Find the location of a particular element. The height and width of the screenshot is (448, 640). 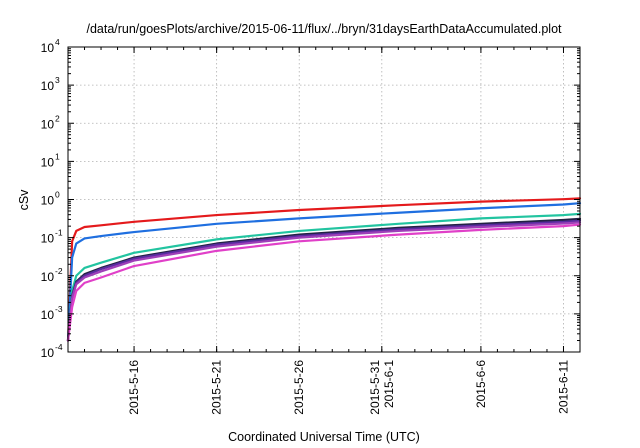

x-tick-label: 2015-5-26 is located at coordinates (299, 387).